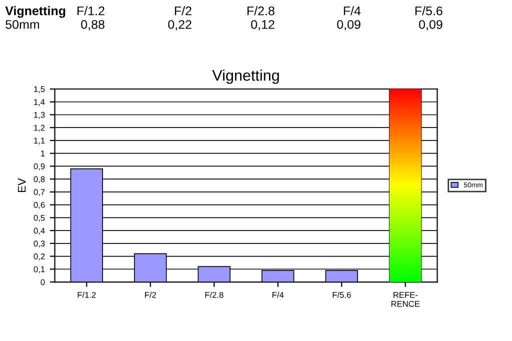  I want to click on x-tick-label: F/2.8, so click(214, 295).